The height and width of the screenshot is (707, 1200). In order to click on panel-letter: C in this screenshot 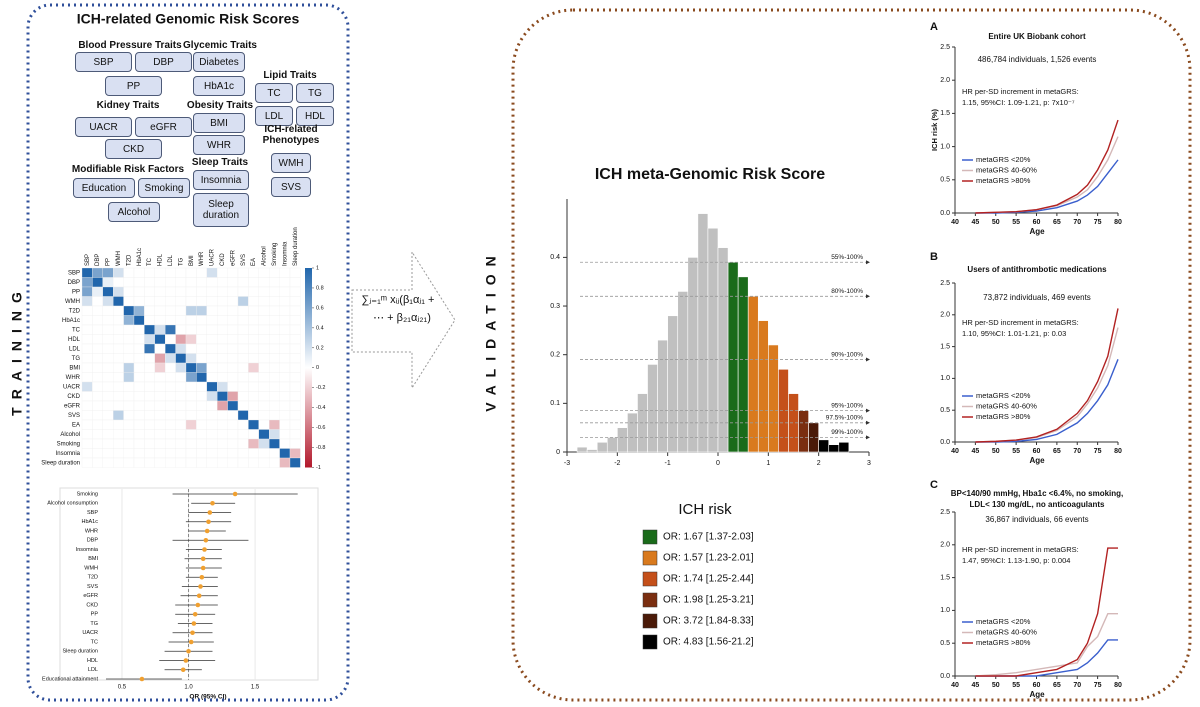, I will do `click(934, 485)`.